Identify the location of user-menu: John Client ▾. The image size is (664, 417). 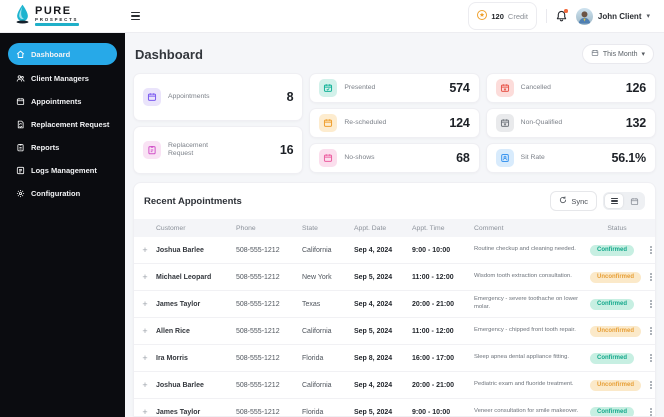
(612, 16).